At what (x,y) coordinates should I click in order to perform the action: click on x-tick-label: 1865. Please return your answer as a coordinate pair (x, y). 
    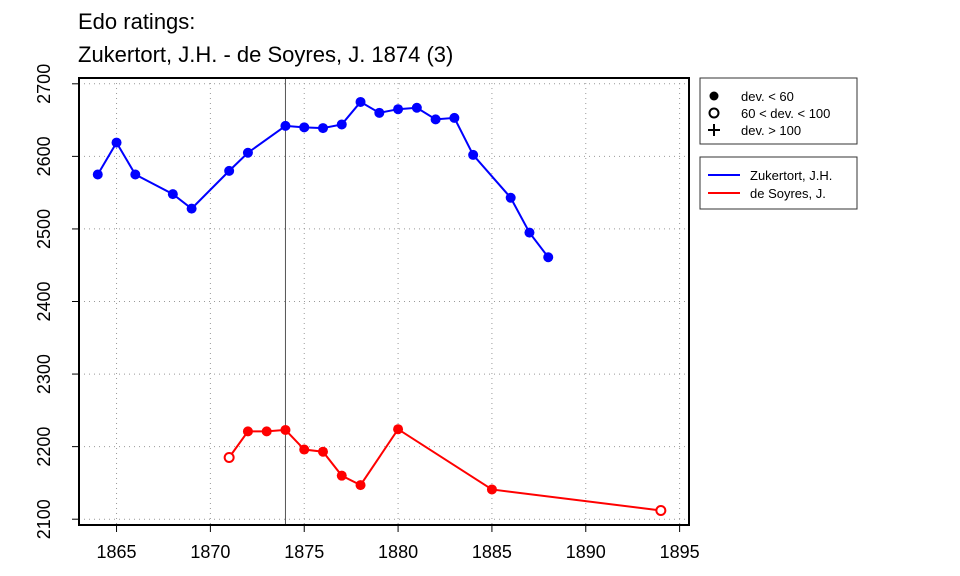
    Looking at the image, I should click on (117, 552).